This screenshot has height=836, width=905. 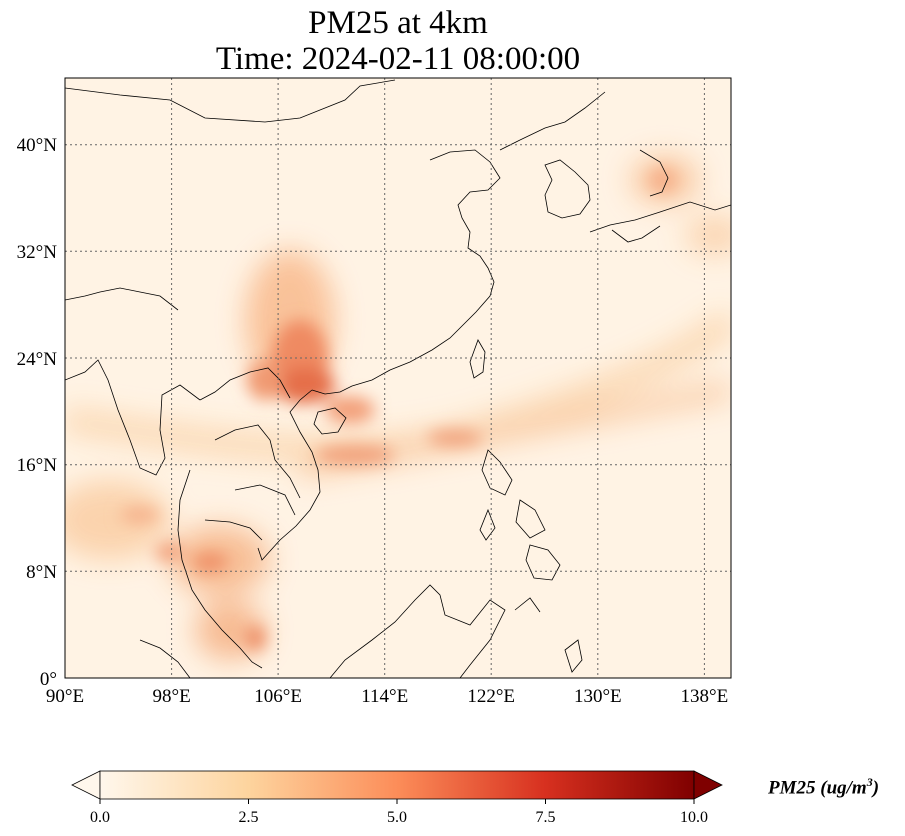 What do you see at coordinates (876, 788) in the screenshot?
I see `units-close: )` at bounding box center [876, 788].